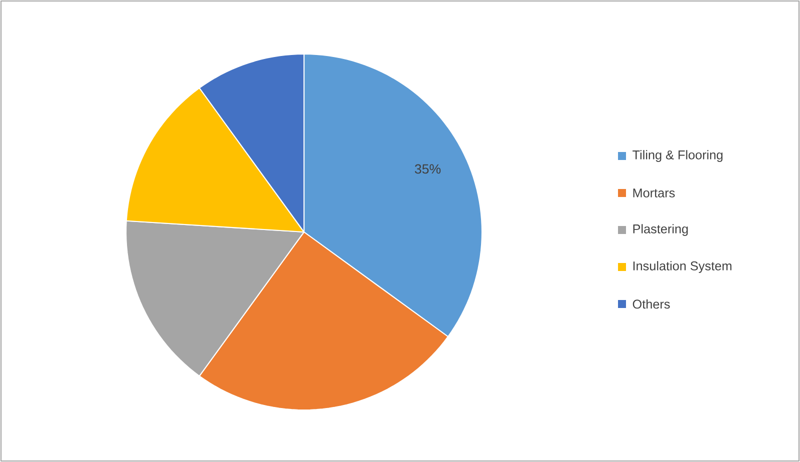 Image resolution: width=800 pixels, height=462 pixels. Describe the element at coordinates (427, 169) in the screenshot. I see `data-label: 35%` at that location.